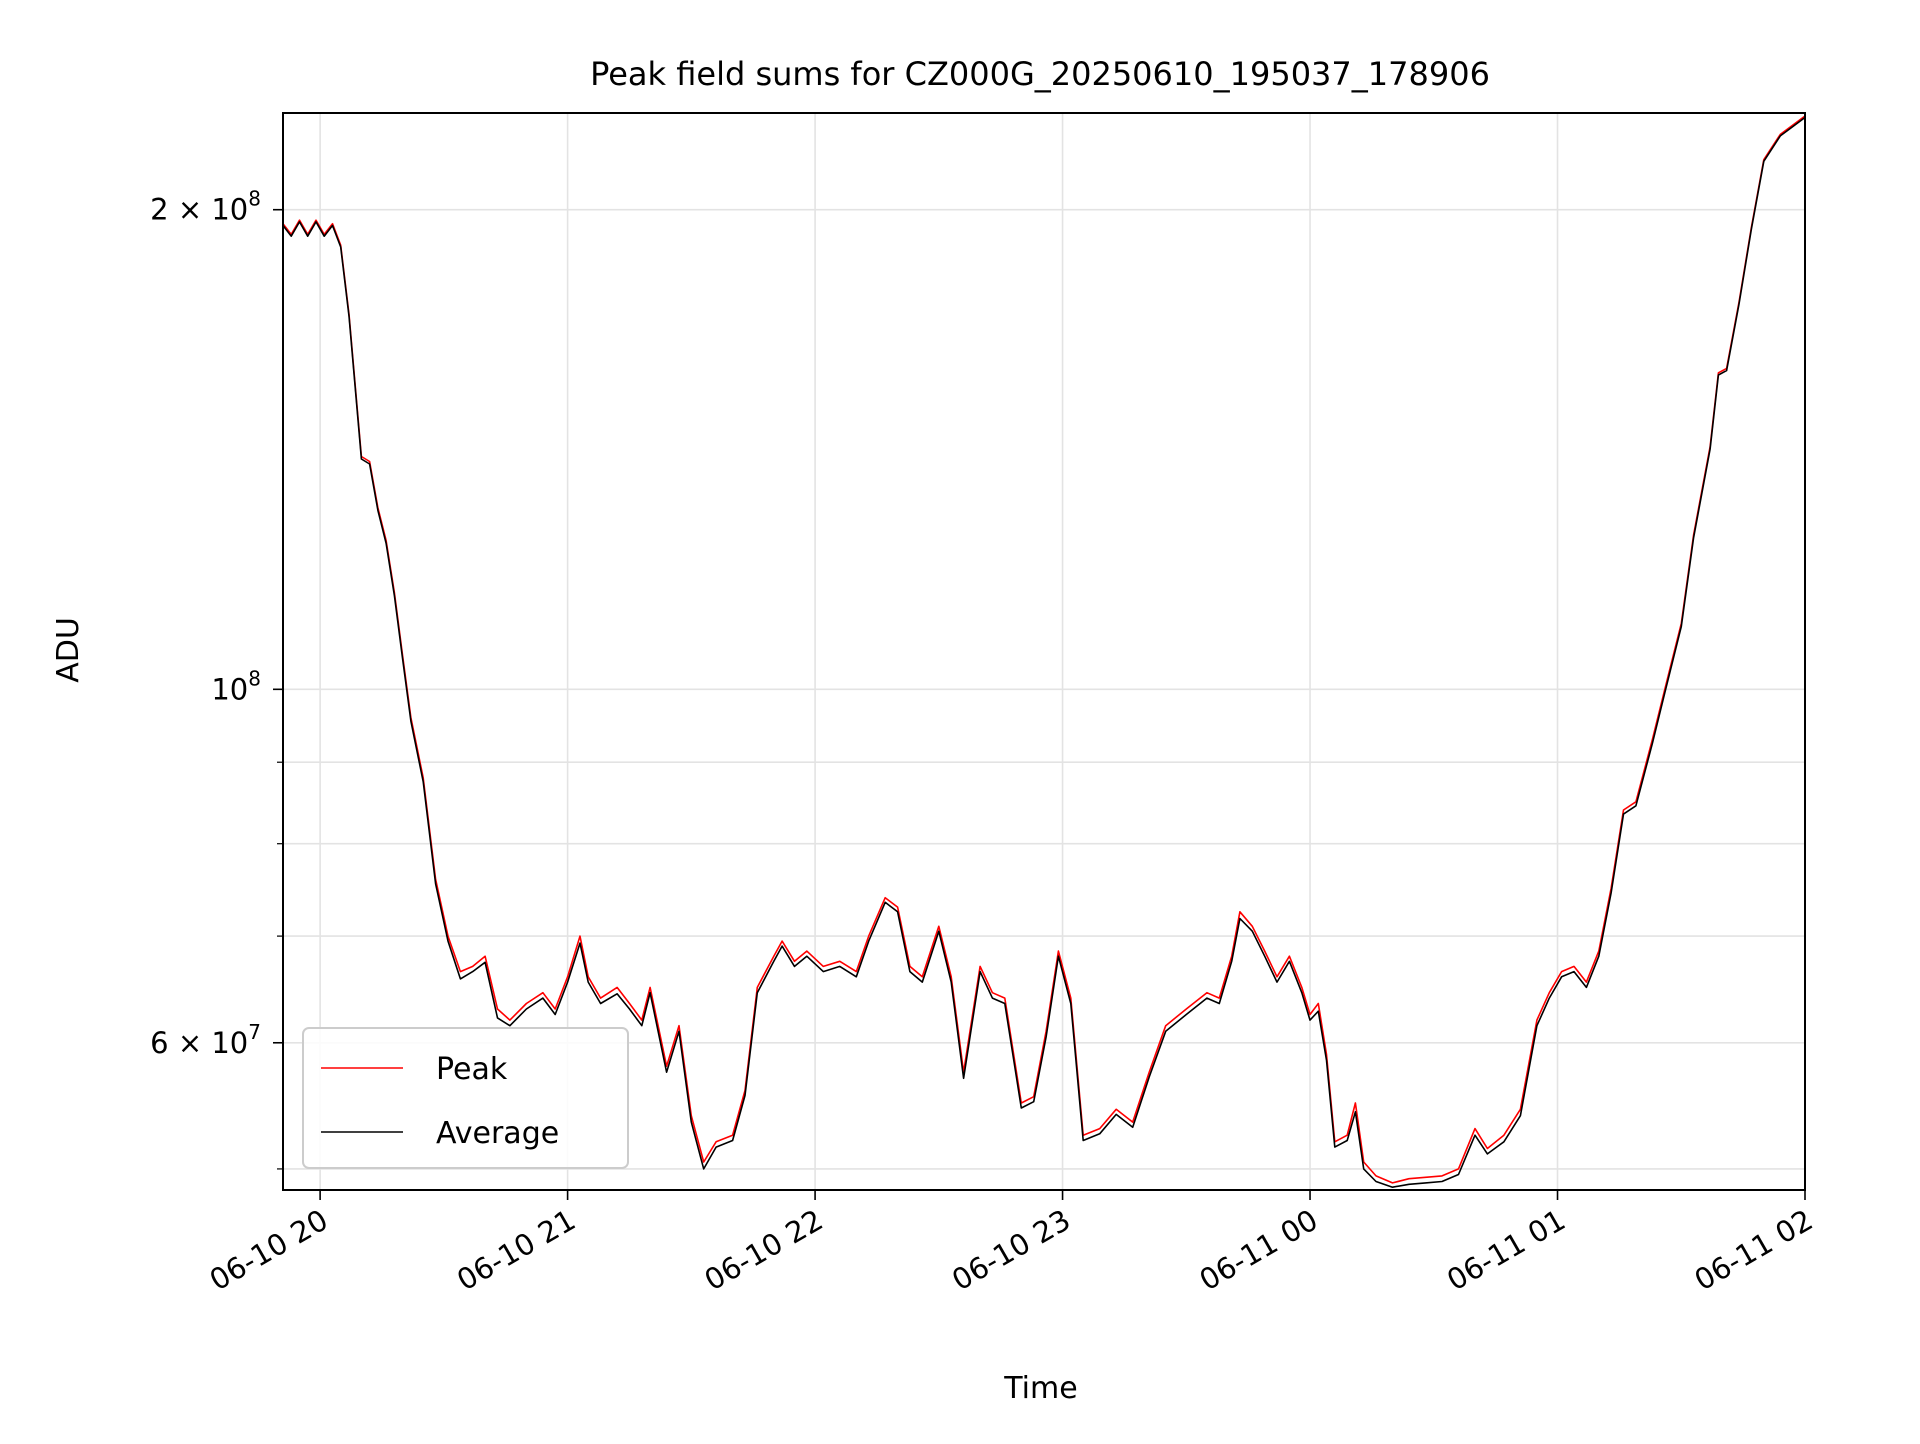 This screenshot has height=1444, width=1920. What do you see at coordinates (497, 1133) in the screenshot?
I see `legend-label-average: Average` at bounding box center [497, 1133].